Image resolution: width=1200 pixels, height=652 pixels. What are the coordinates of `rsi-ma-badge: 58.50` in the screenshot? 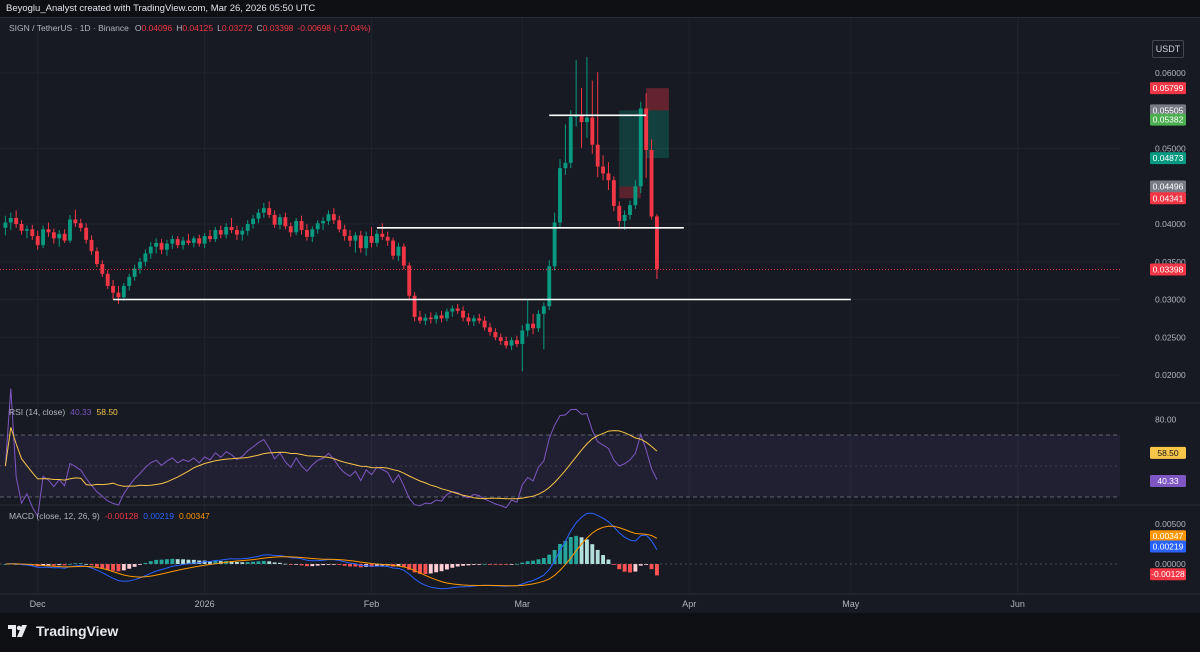 It's located at (1168, 453).